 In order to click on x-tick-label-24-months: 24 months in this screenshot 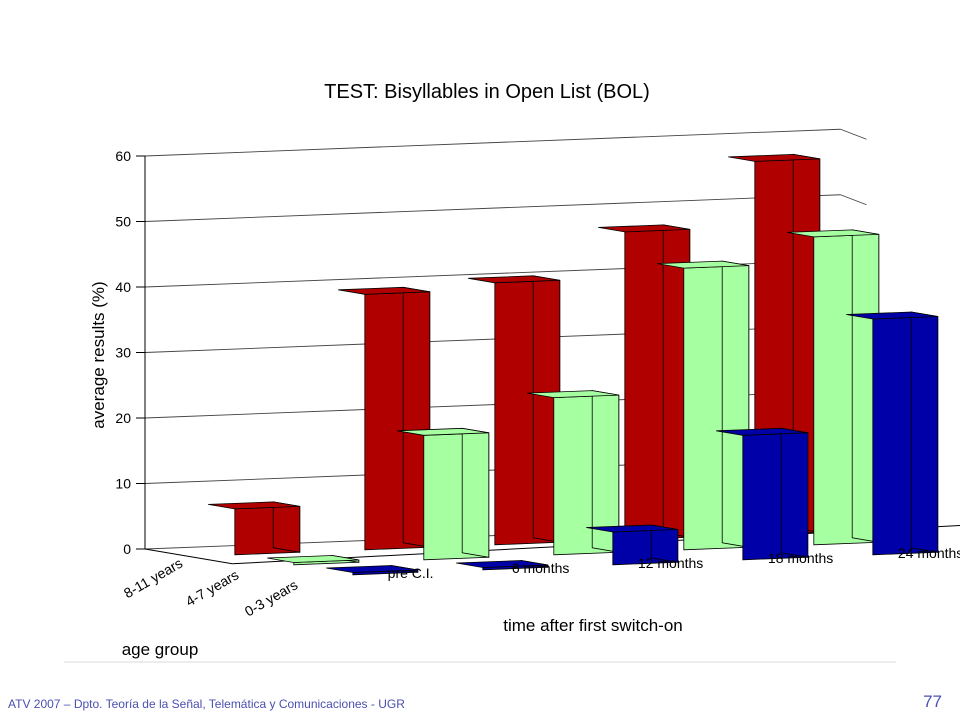, I will do `click(929, 553)`.